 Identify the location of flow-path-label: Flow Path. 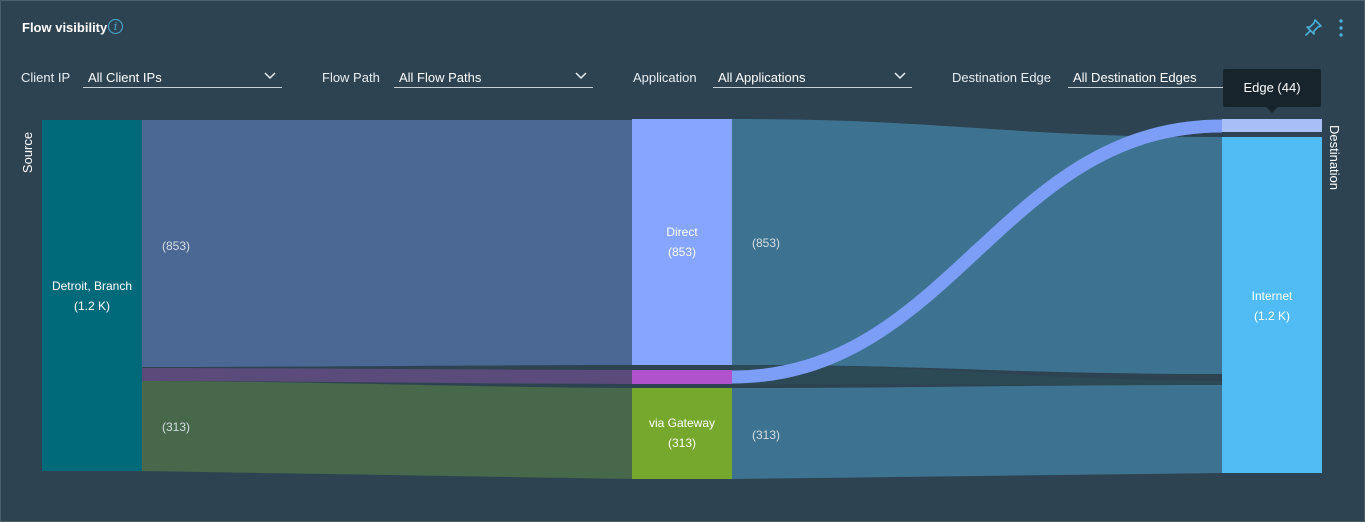
(351, 77).